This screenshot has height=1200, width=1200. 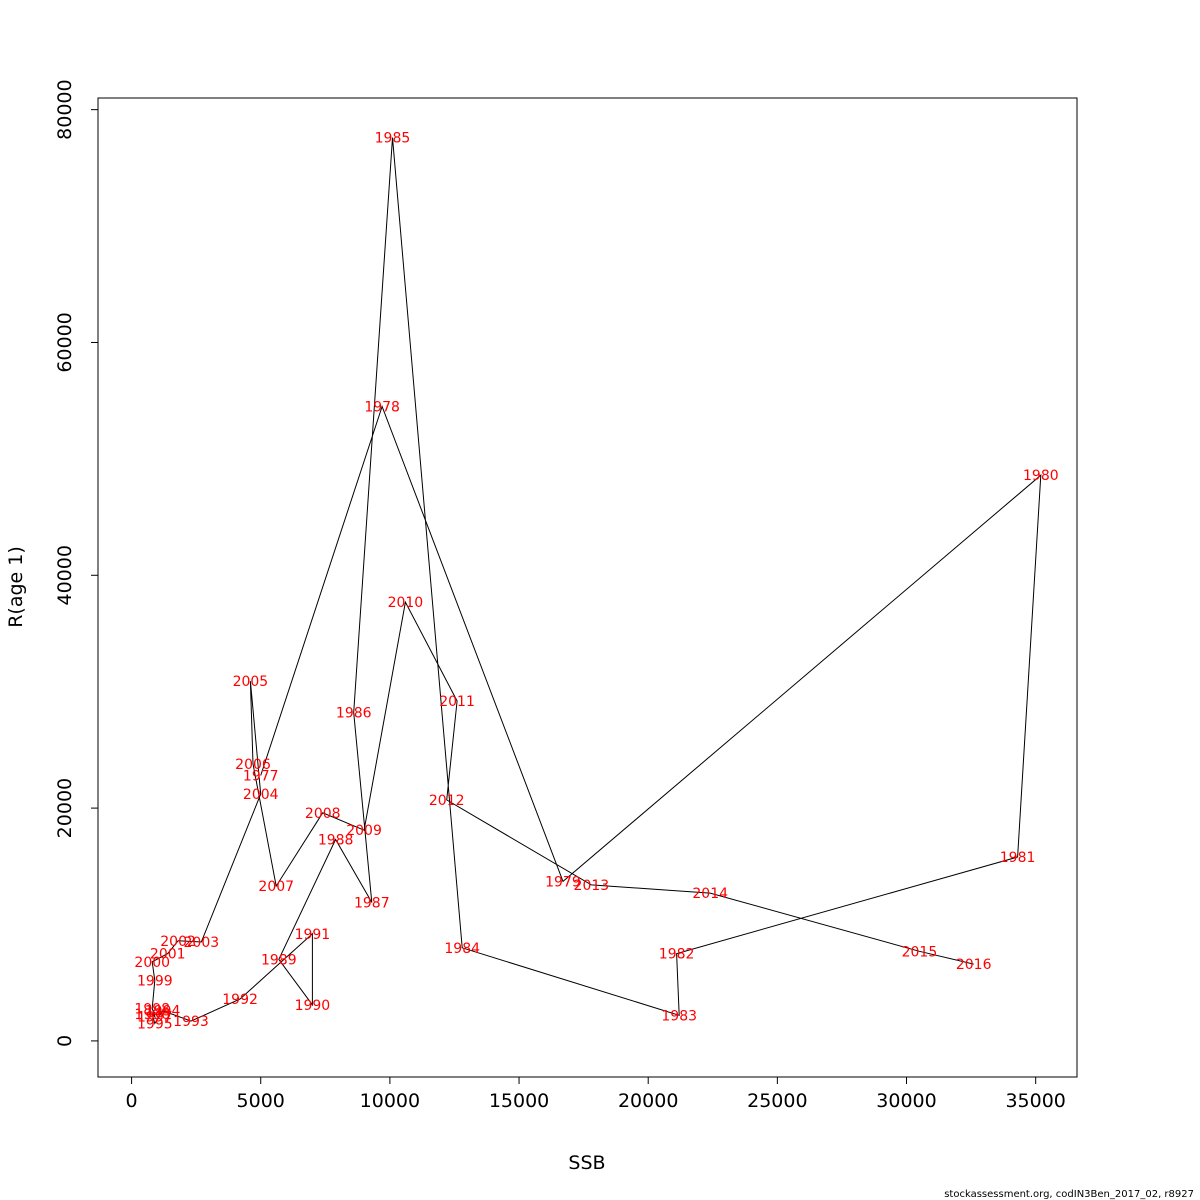 What do you see at coordinates (202, 943) in the screenshot?
I see `point-label-2003: 2003` at bounding box center [202, 943].